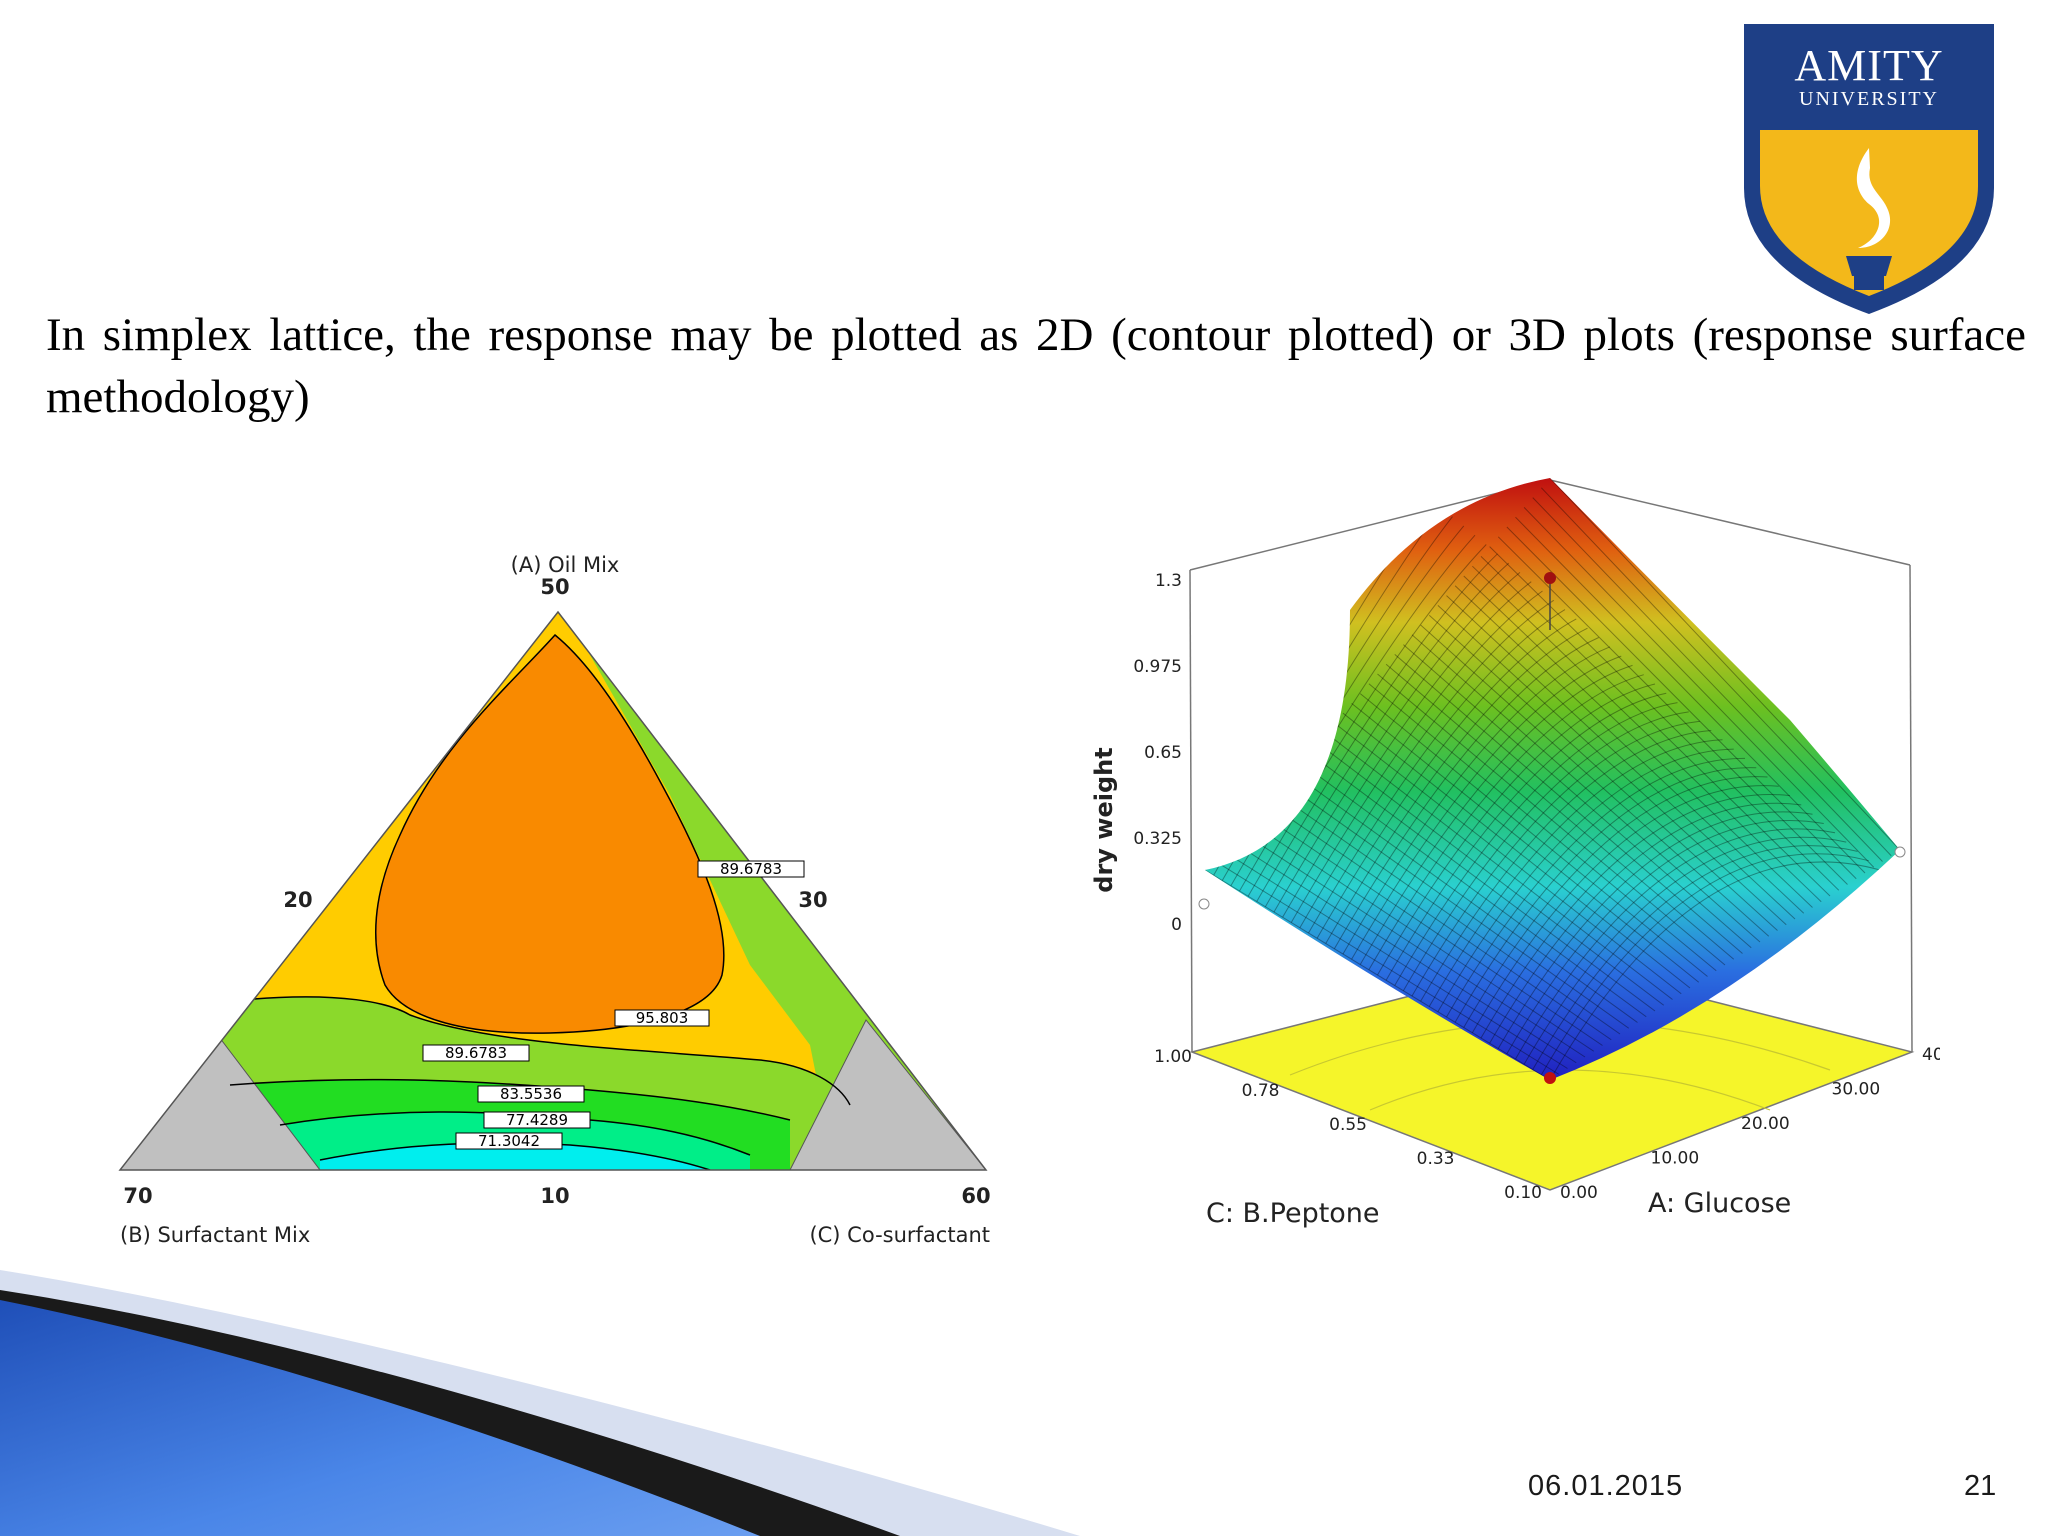 The height and width of the screenshot is (1536, 2048). I want to click on surface, so click(1552, 779).